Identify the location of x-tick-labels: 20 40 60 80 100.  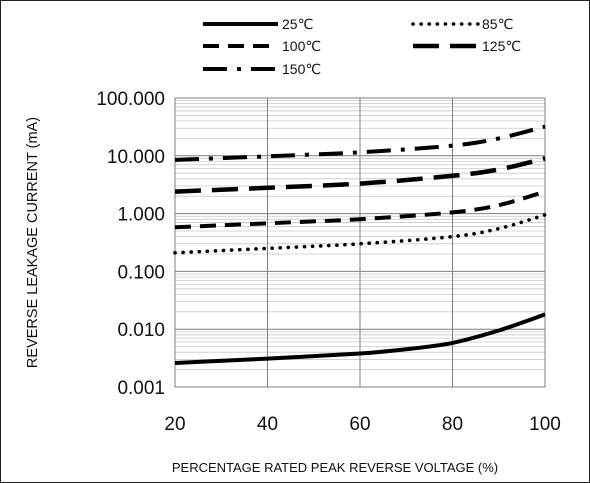
(362, 424).